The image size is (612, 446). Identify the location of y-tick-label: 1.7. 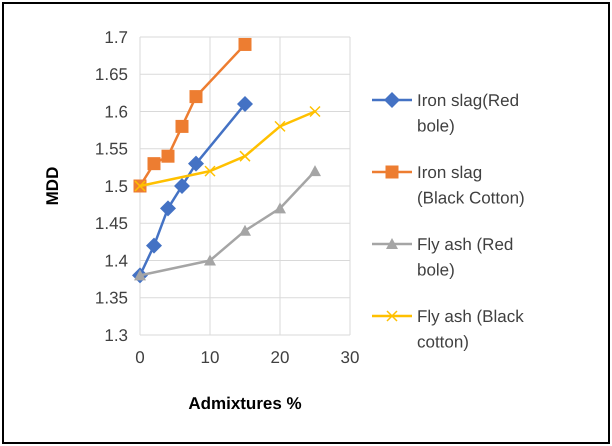
(116, 37).